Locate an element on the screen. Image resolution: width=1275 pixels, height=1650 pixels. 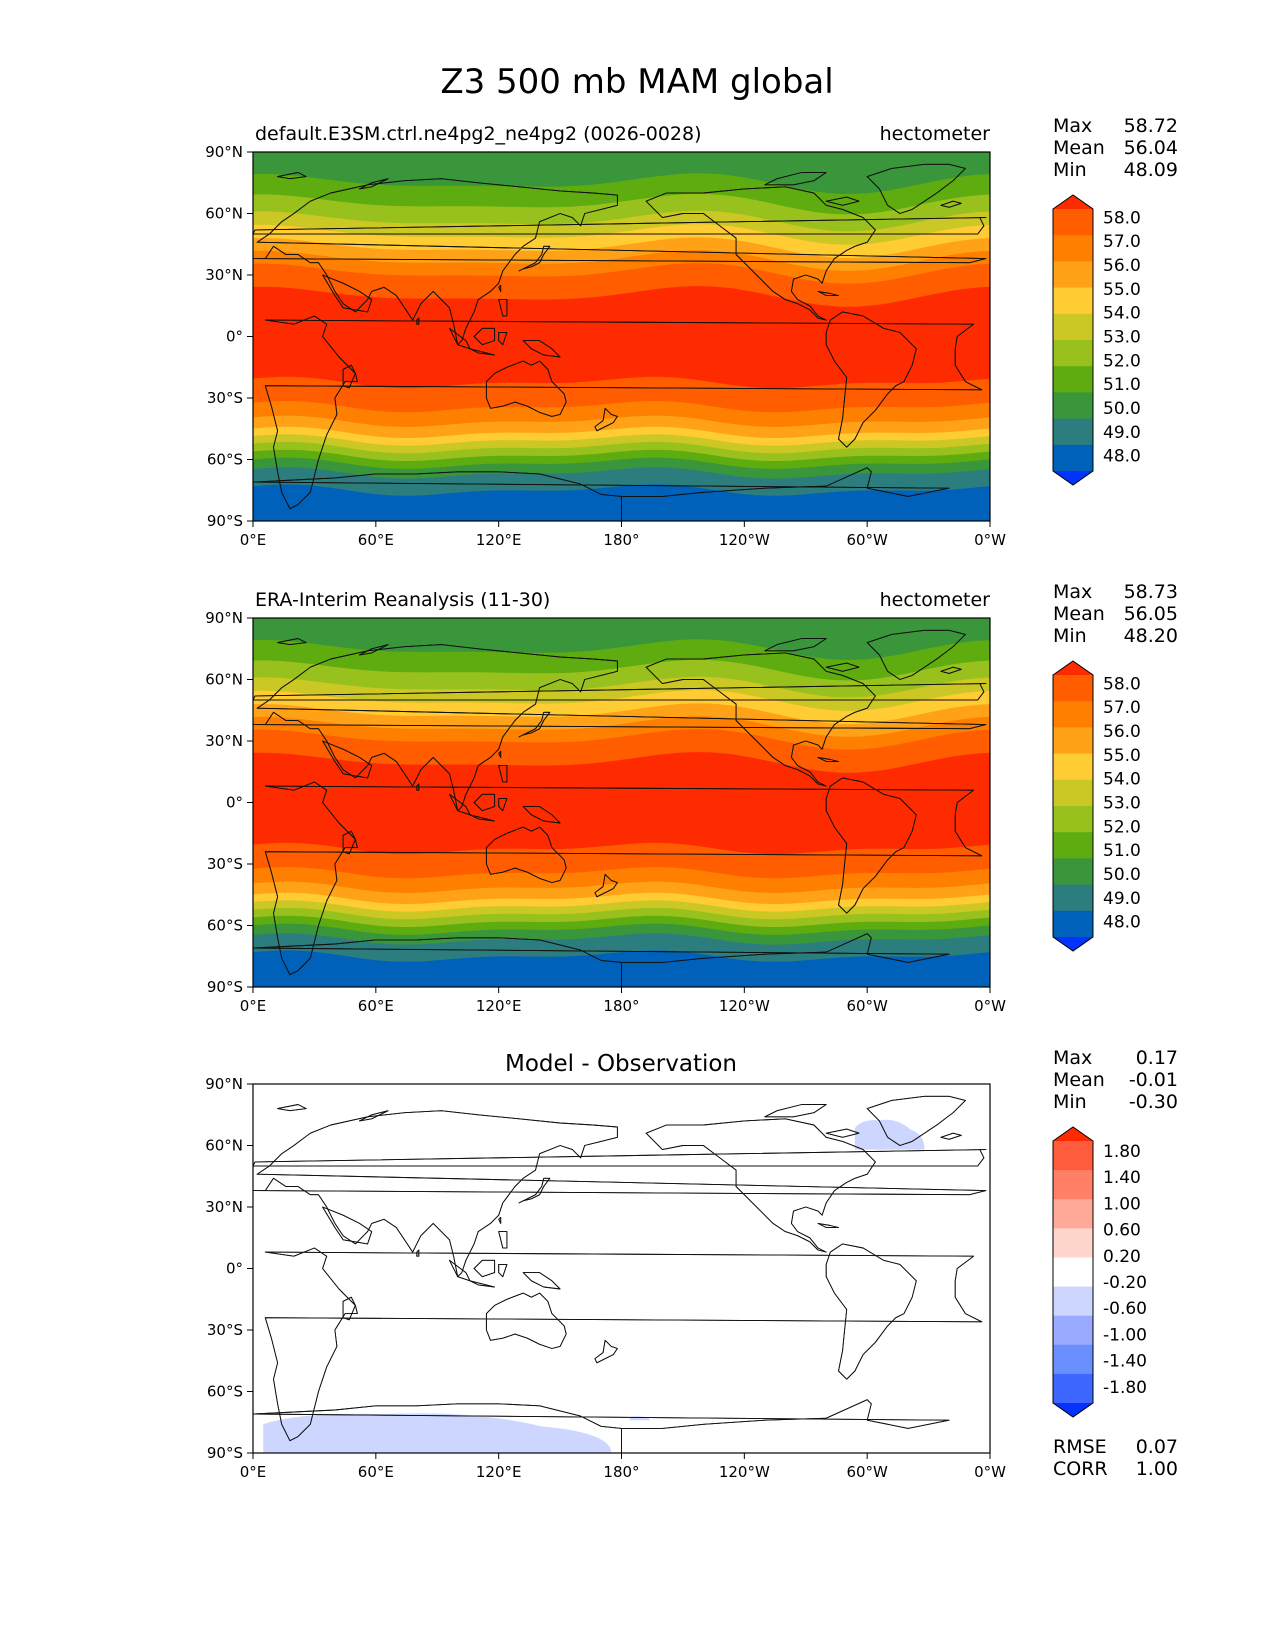
stat-label: Min is located at coordinates (1070, 636).